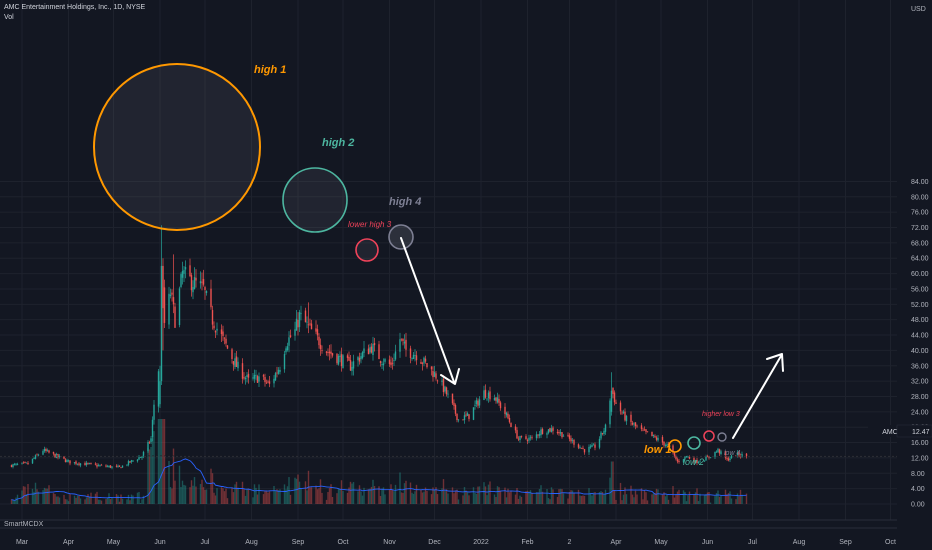  Describe the element at coordinates (920, 458) in the screenshot. I see `y-tick-label: 12.00` at that location.